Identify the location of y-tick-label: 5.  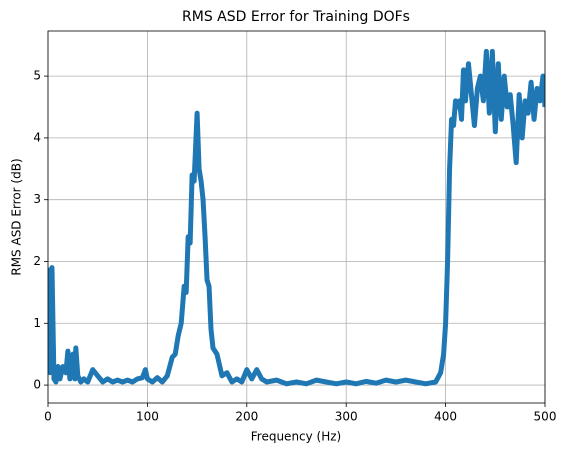
(37, 76).